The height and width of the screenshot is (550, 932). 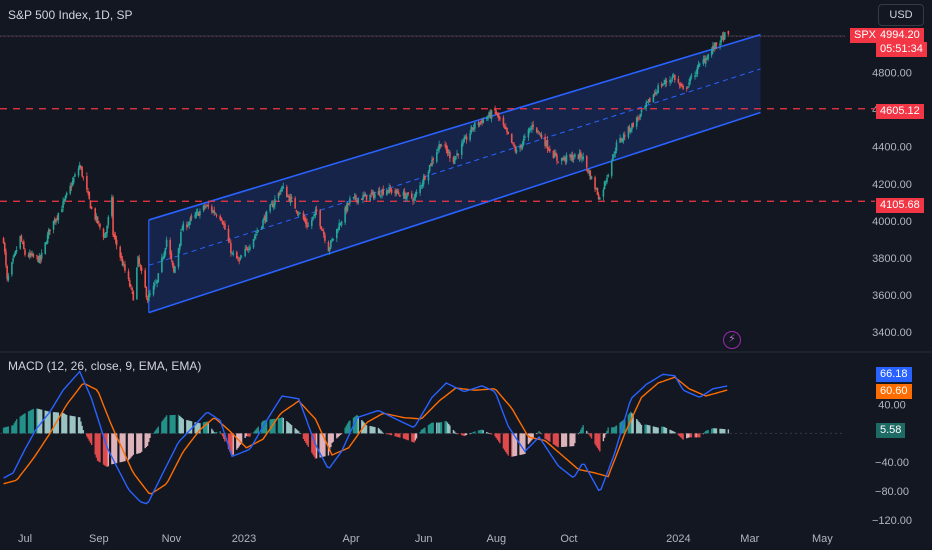 I want to click on x-tick-label: Mar, so click(x=749, y=539).